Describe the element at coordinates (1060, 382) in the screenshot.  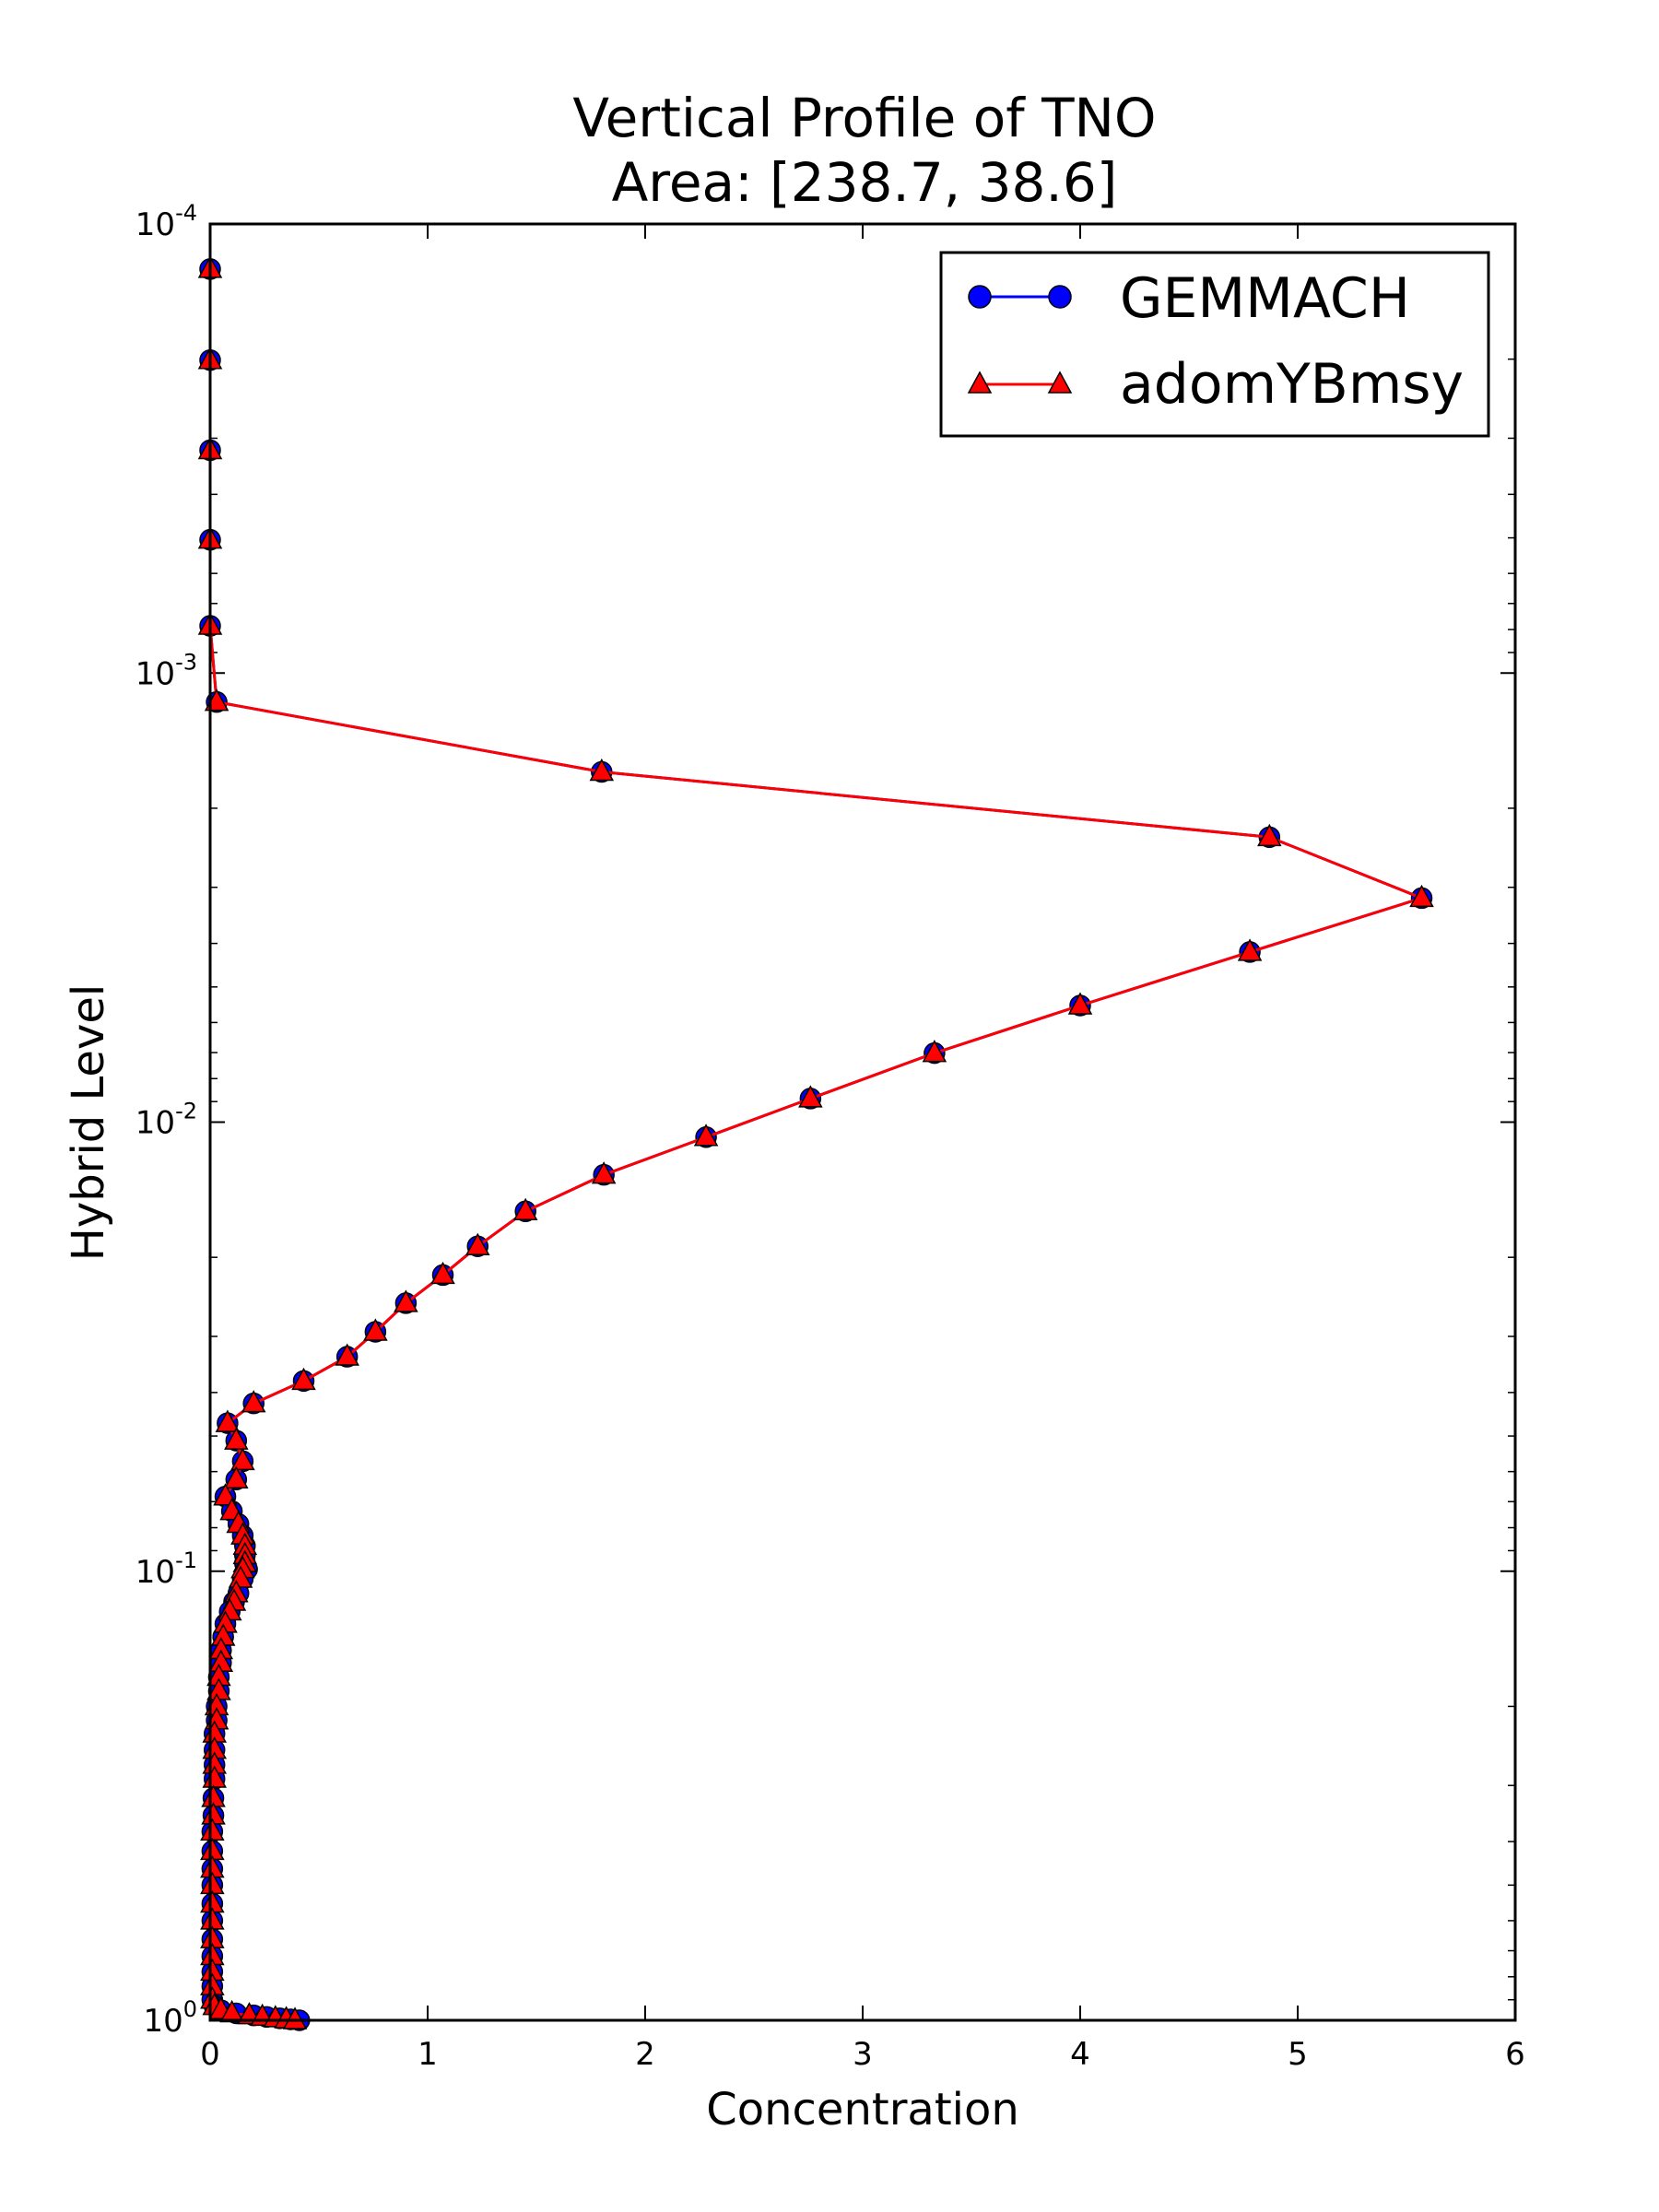
I see `legend-marker-adomybmsy-right` at that location.